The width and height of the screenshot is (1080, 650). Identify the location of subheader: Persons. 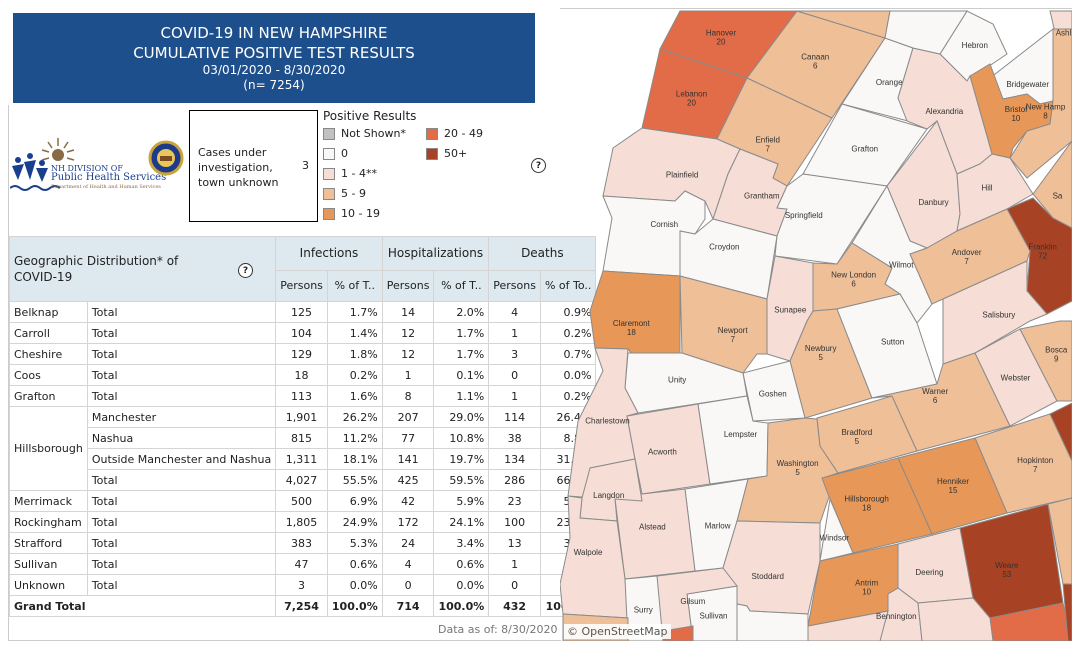
(514, 286).